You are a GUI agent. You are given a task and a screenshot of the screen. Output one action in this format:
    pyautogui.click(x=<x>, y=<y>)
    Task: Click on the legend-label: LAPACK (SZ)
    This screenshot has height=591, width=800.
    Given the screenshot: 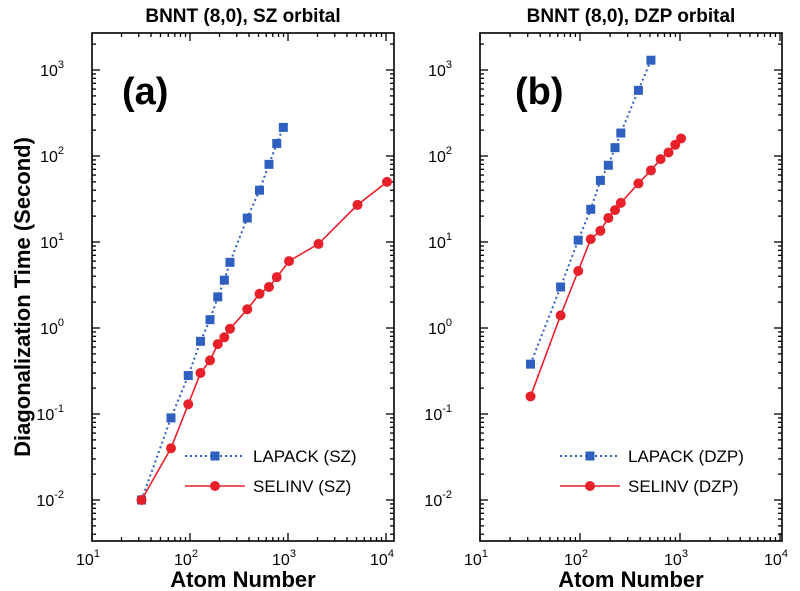 What is the action you would take?
    pyautogui.click(x=305, y=456)
    